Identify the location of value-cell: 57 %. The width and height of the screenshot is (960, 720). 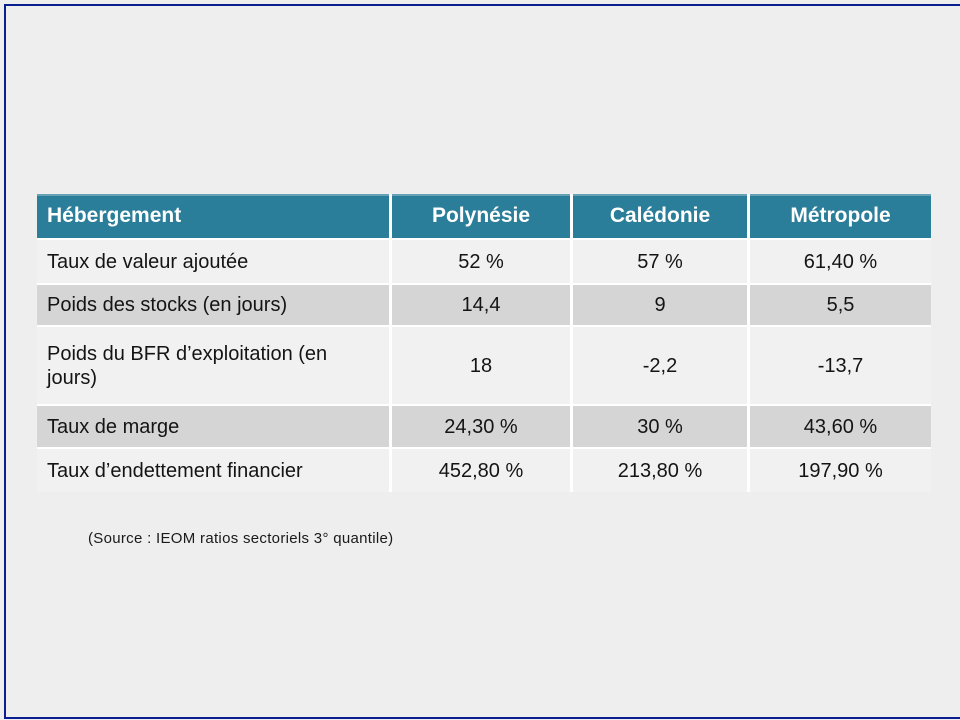
(660, 261).